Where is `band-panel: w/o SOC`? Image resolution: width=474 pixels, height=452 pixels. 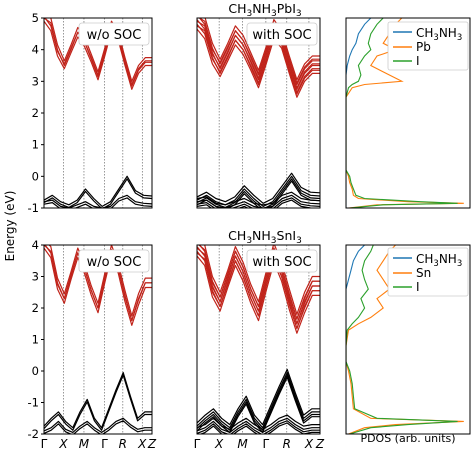 band-panel: w/o SOC is located at coordinates (98, 113).